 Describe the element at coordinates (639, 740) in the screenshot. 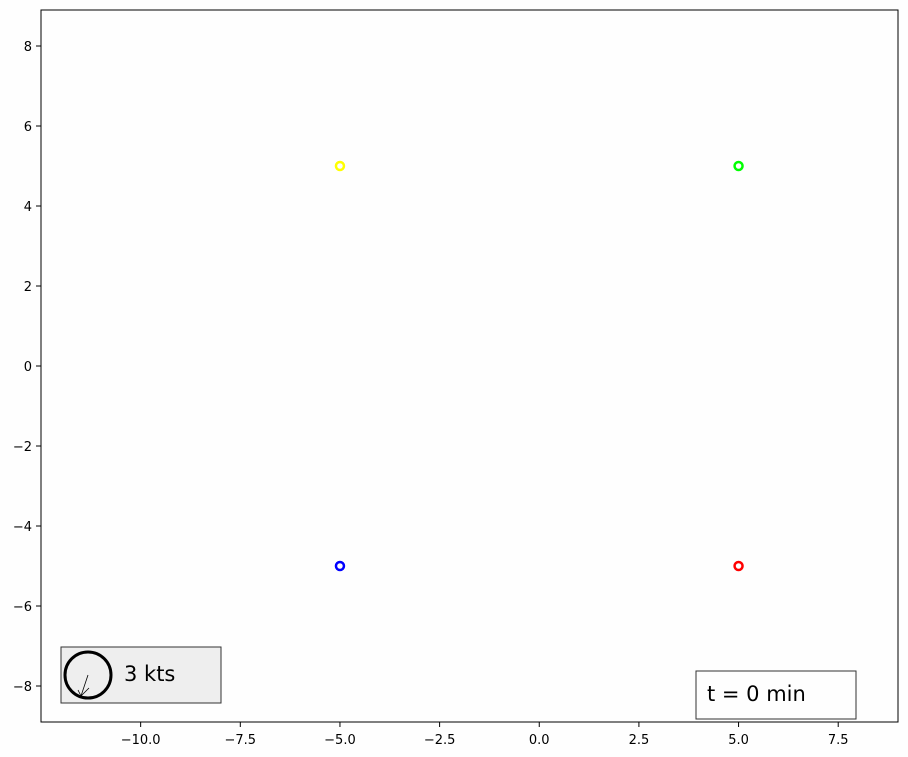

I see `x-tick-label: 2.5` at that location.